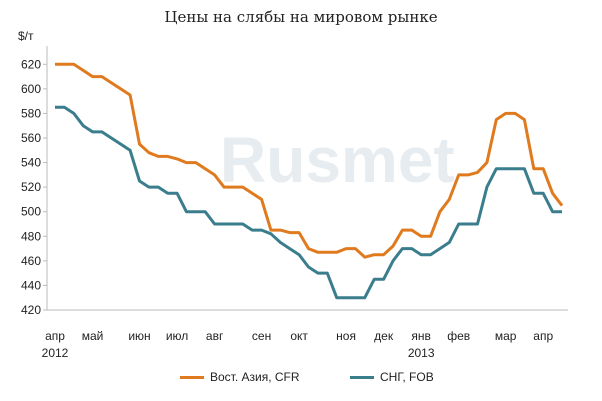  Describe the element at coordinates (31, 64) in the screenshot. I see `y-tick-label: 620` at that location.